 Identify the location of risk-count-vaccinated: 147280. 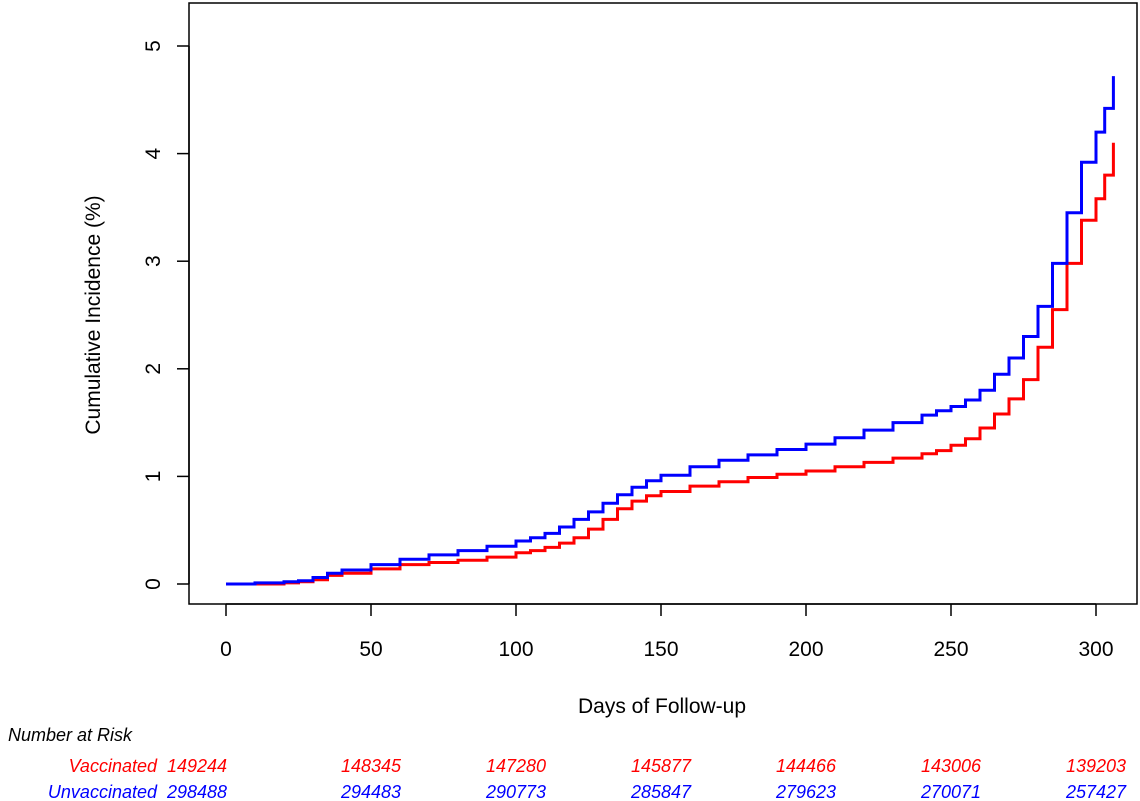
(516, 766).